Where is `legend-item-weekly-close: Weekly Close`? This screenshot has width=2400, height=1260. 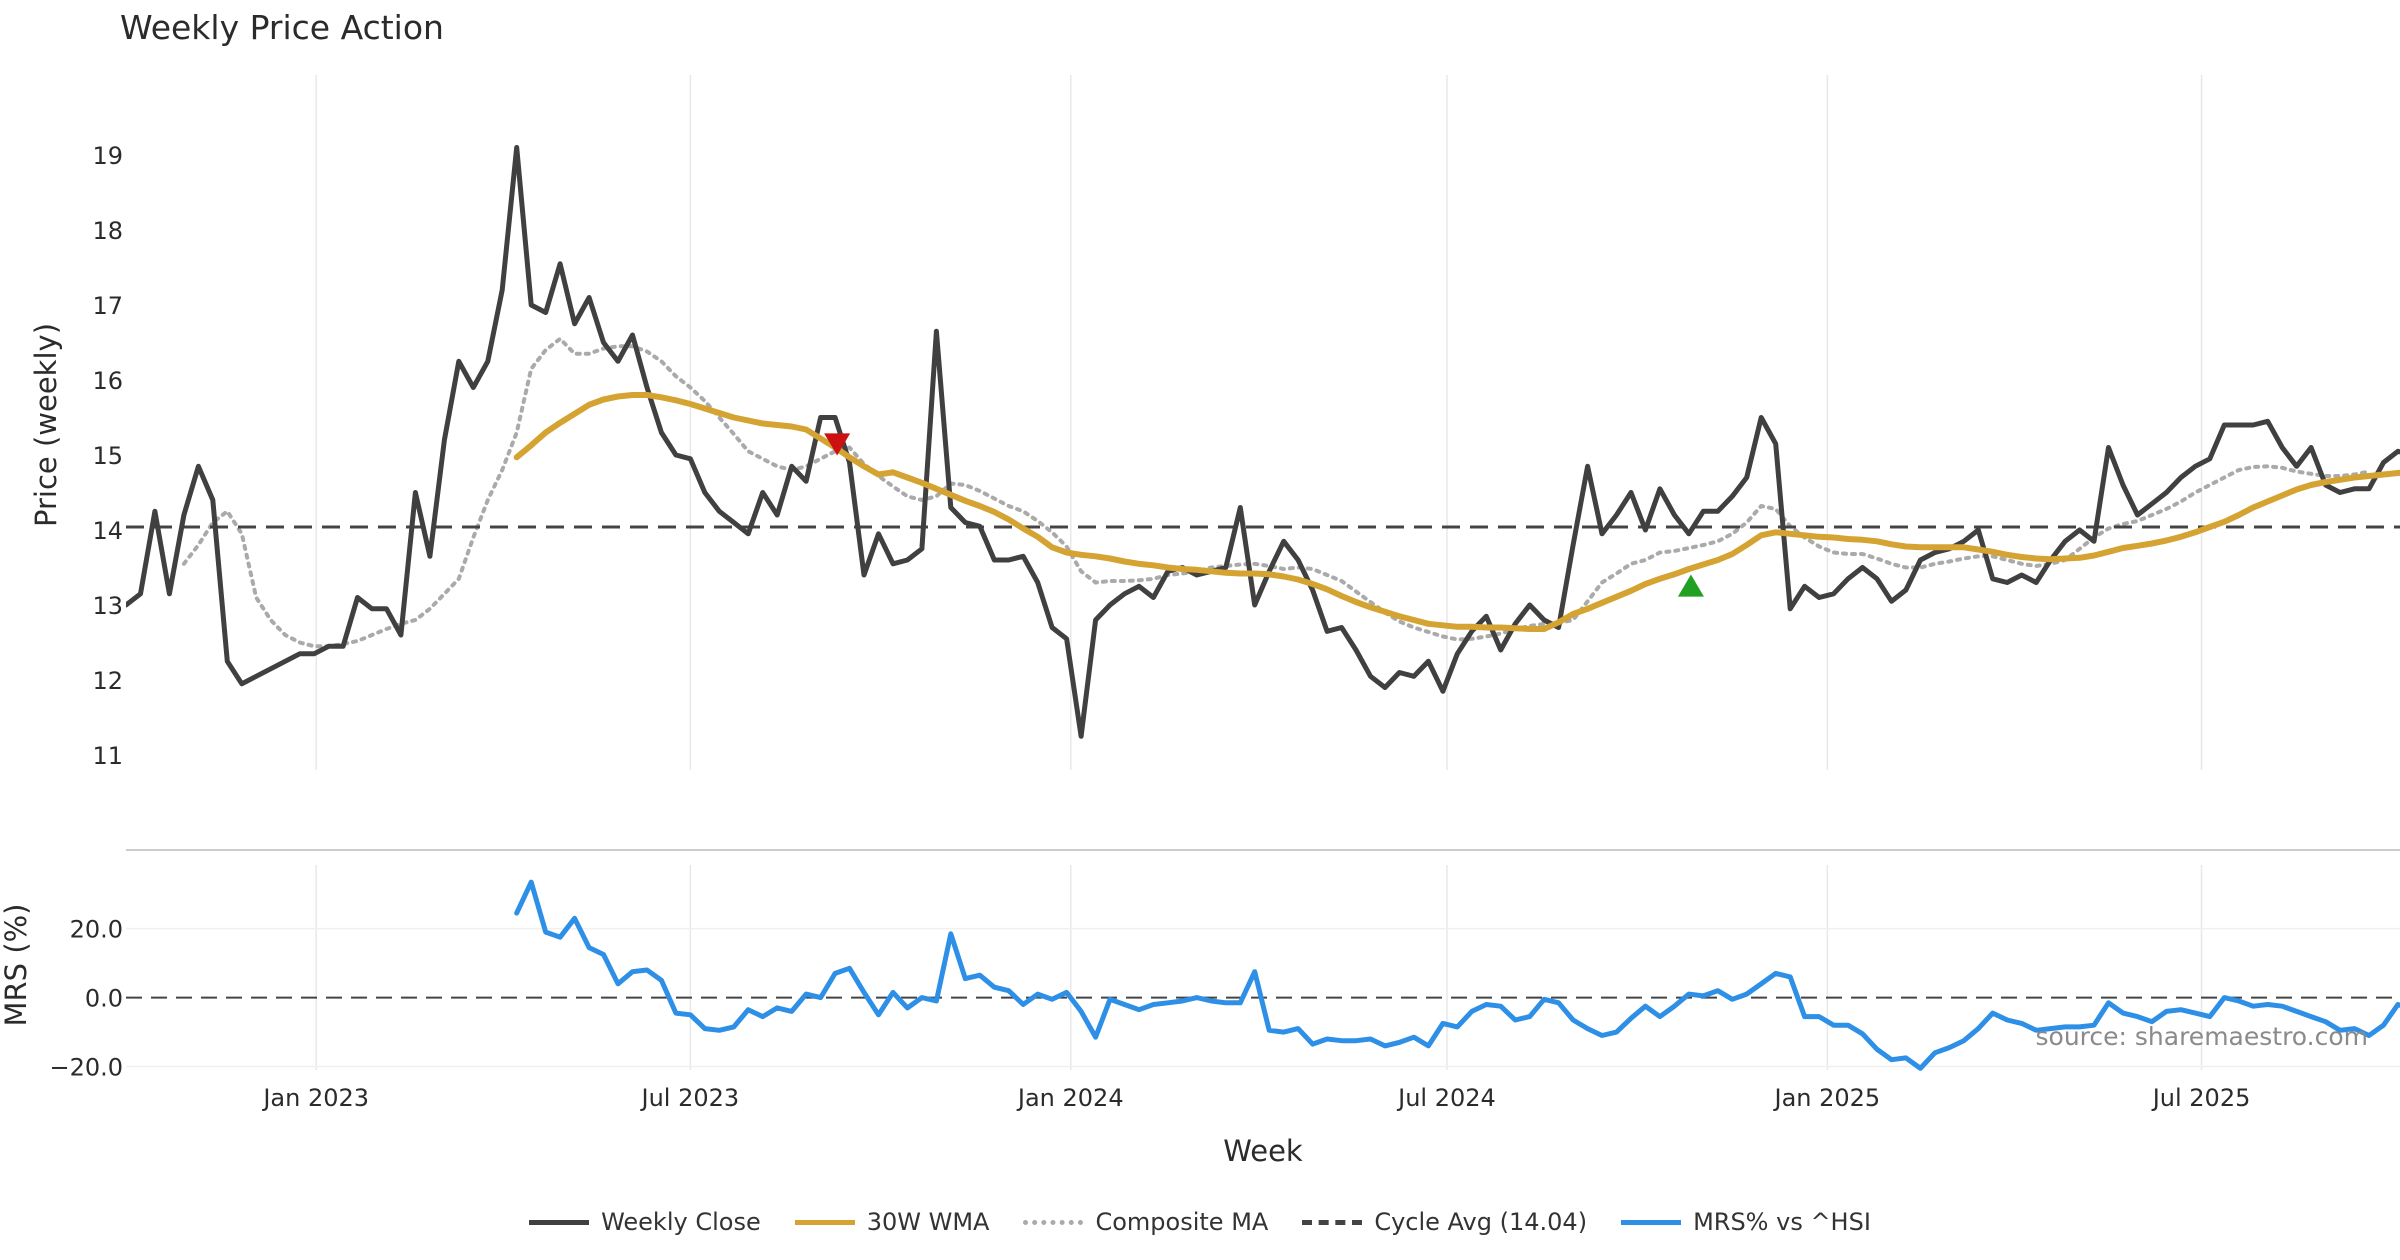 legend-item-weekly-close: Weekly Close is located at coordinates (645, 1222).